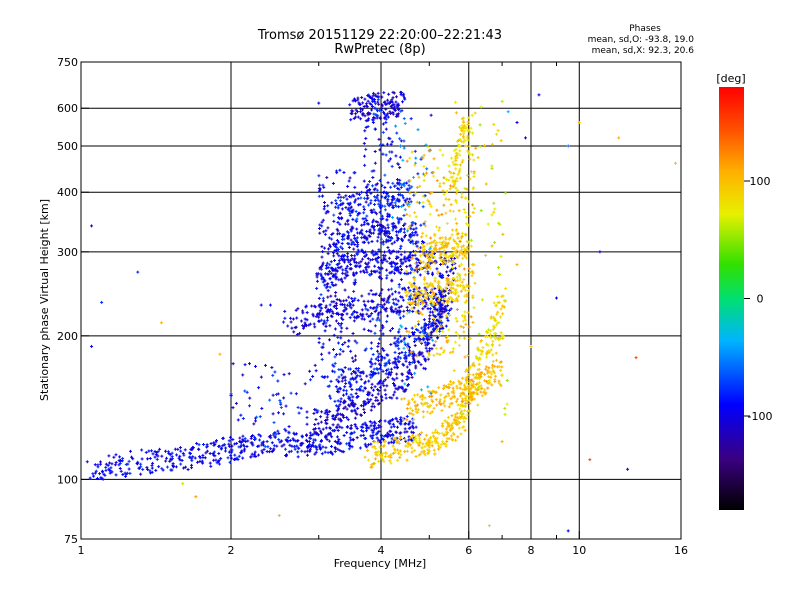 The width and height of the screenshot is (800, 605). I want to click on y-tick-label: 75, so click(71, 539).